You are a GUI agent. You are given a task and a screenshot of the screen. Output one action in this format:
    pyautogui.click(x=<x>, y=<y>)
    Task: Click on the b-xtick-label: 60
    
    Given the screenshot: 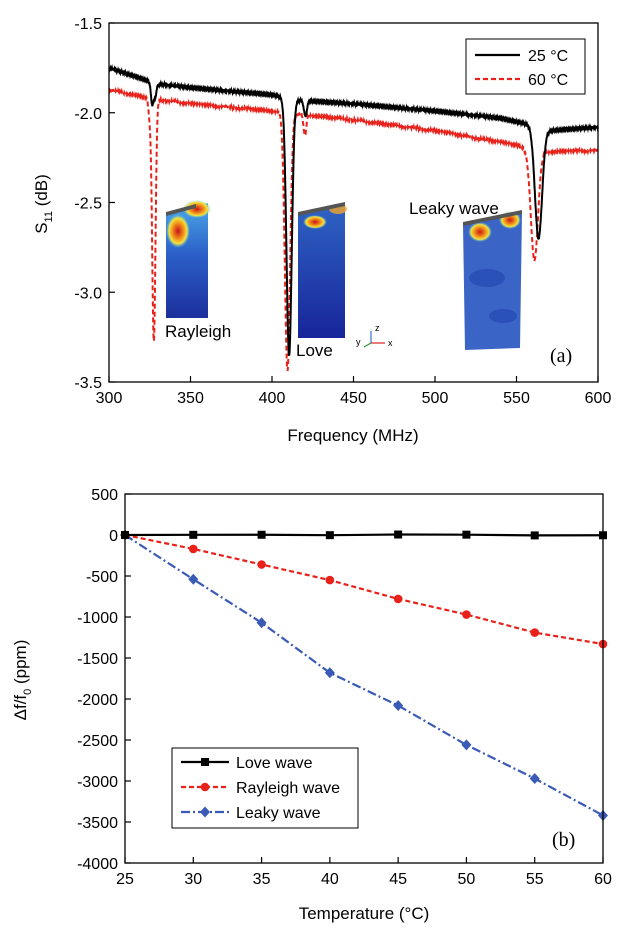 What is the action you would take?
    pyautogui.click(x=603, y=879)
    